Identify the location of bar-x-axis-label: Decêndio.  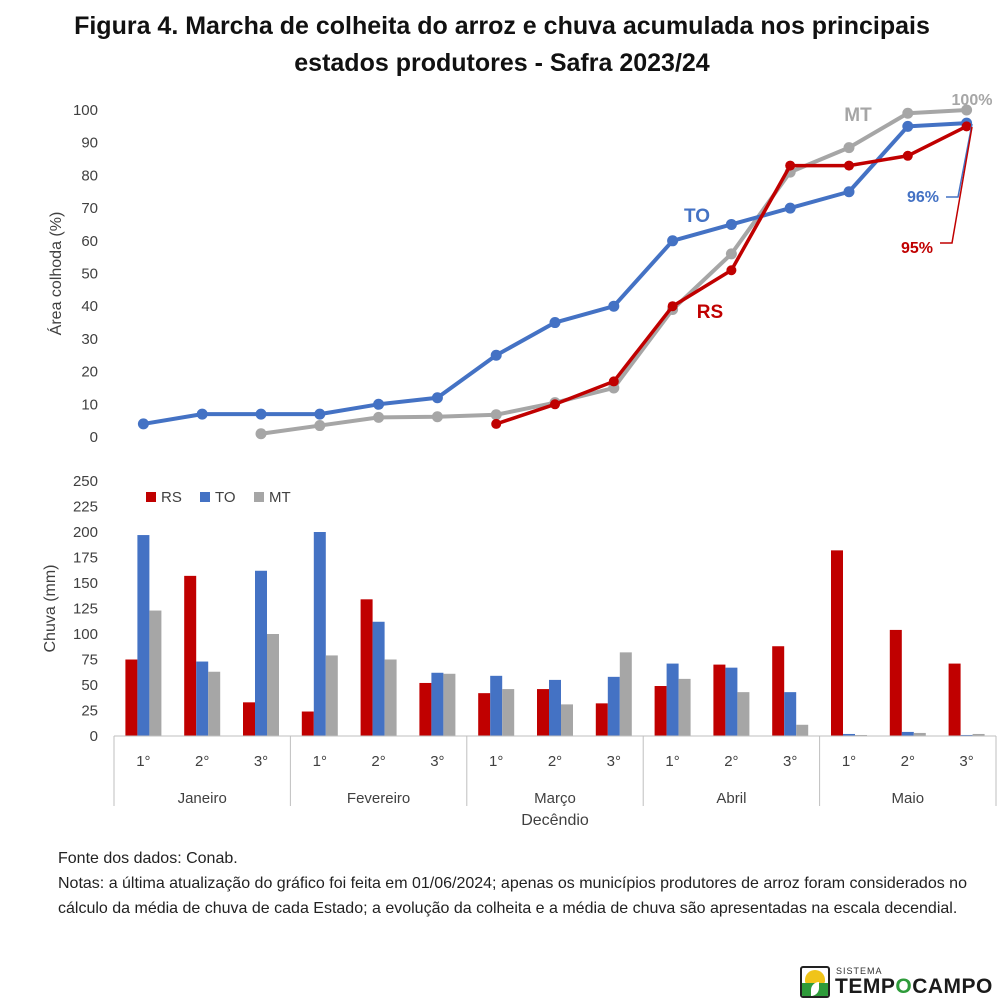
(555, 820).